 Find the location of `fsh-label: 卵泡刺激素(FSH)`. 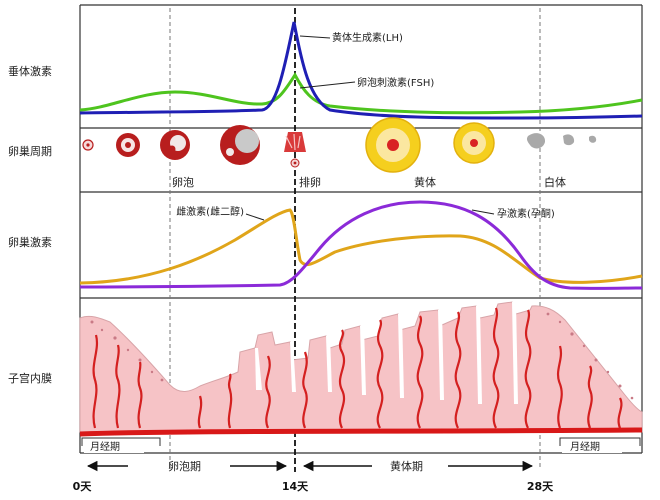

fsh-label: 卵泡刺激素(FSH) is located at coordinates (395, 82).